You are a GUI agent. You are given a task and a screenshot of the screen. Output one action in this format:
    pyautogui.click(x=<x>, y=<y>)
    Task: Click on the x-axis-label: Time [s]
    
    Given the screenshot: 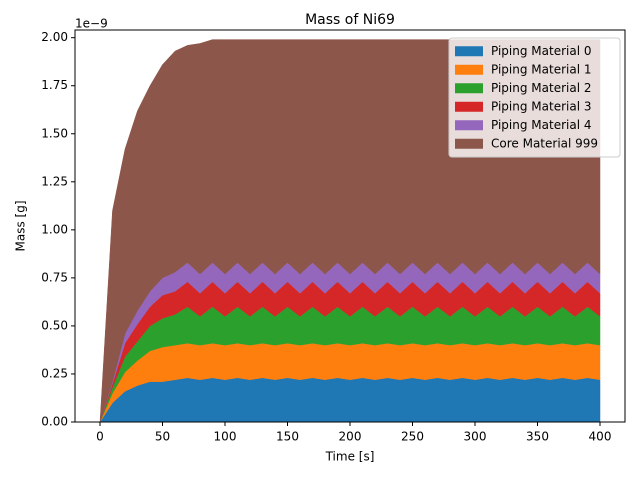 What is the action you would take?
    pyautogui.click(x=350, y=457)
    